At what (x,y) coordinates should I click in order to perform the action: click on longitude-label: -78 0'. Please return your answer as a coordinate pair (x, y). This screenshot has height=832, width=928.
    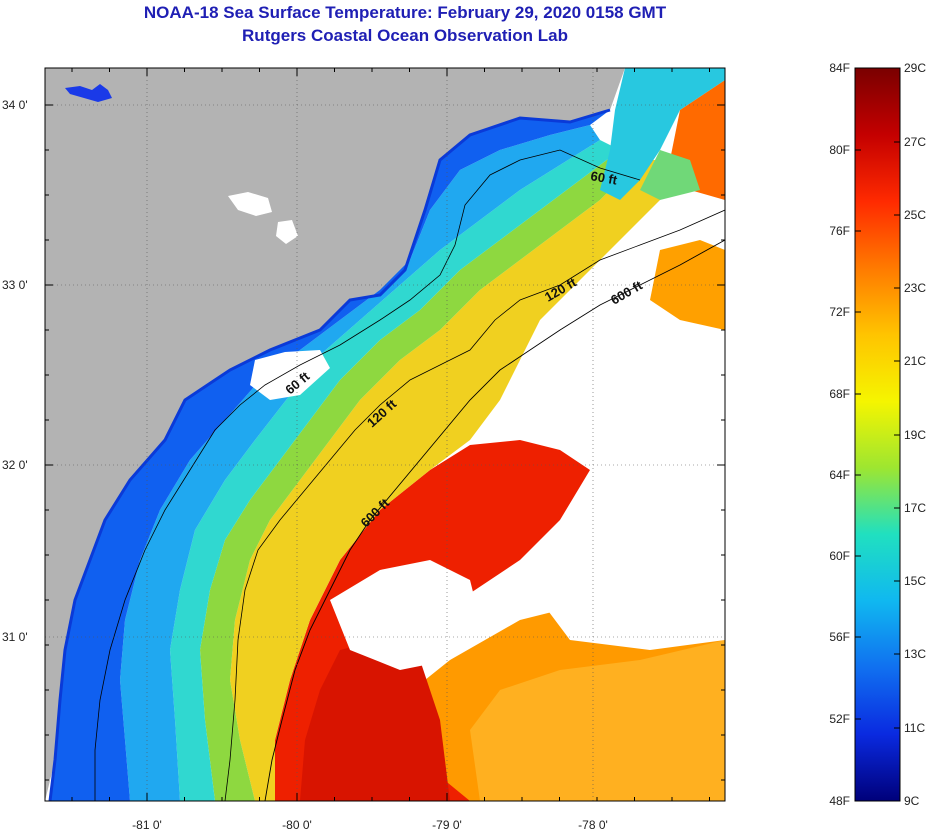
    Looking at the image, I should click on (593, 825).